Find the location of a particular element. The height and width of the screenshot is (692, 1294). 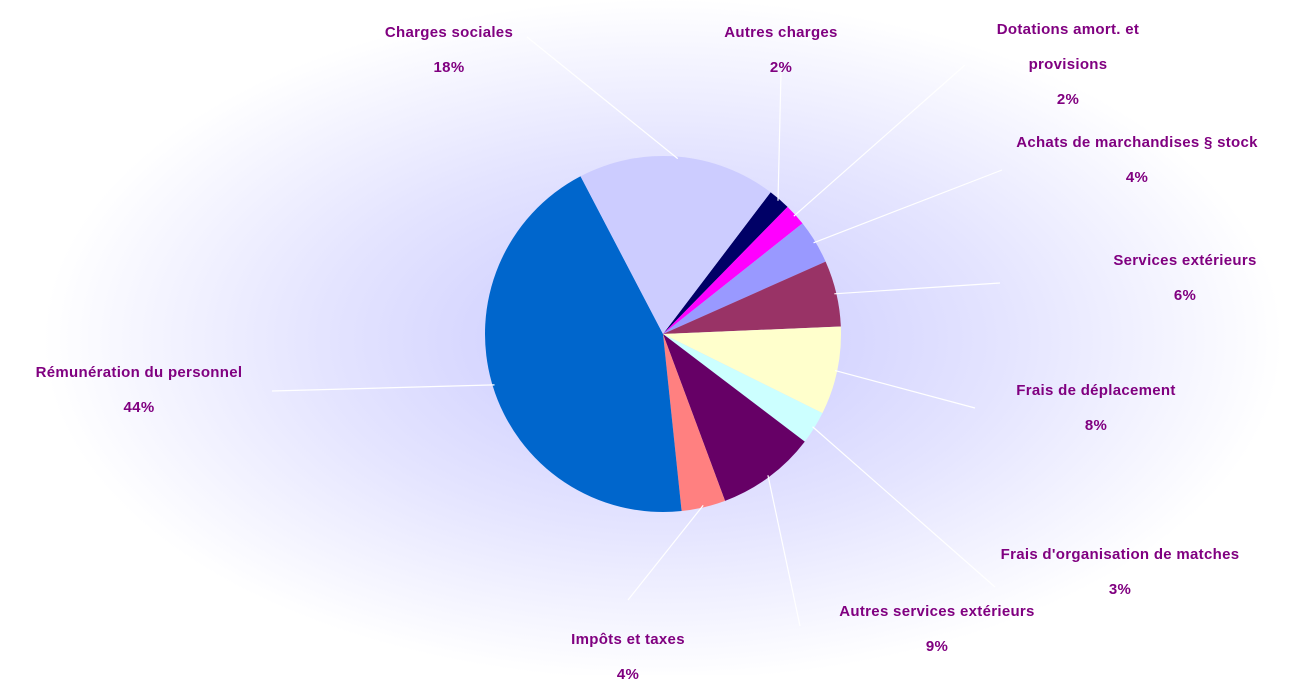

category-name: Achats de marchandises § stock is located at coordinates (1137, 142).